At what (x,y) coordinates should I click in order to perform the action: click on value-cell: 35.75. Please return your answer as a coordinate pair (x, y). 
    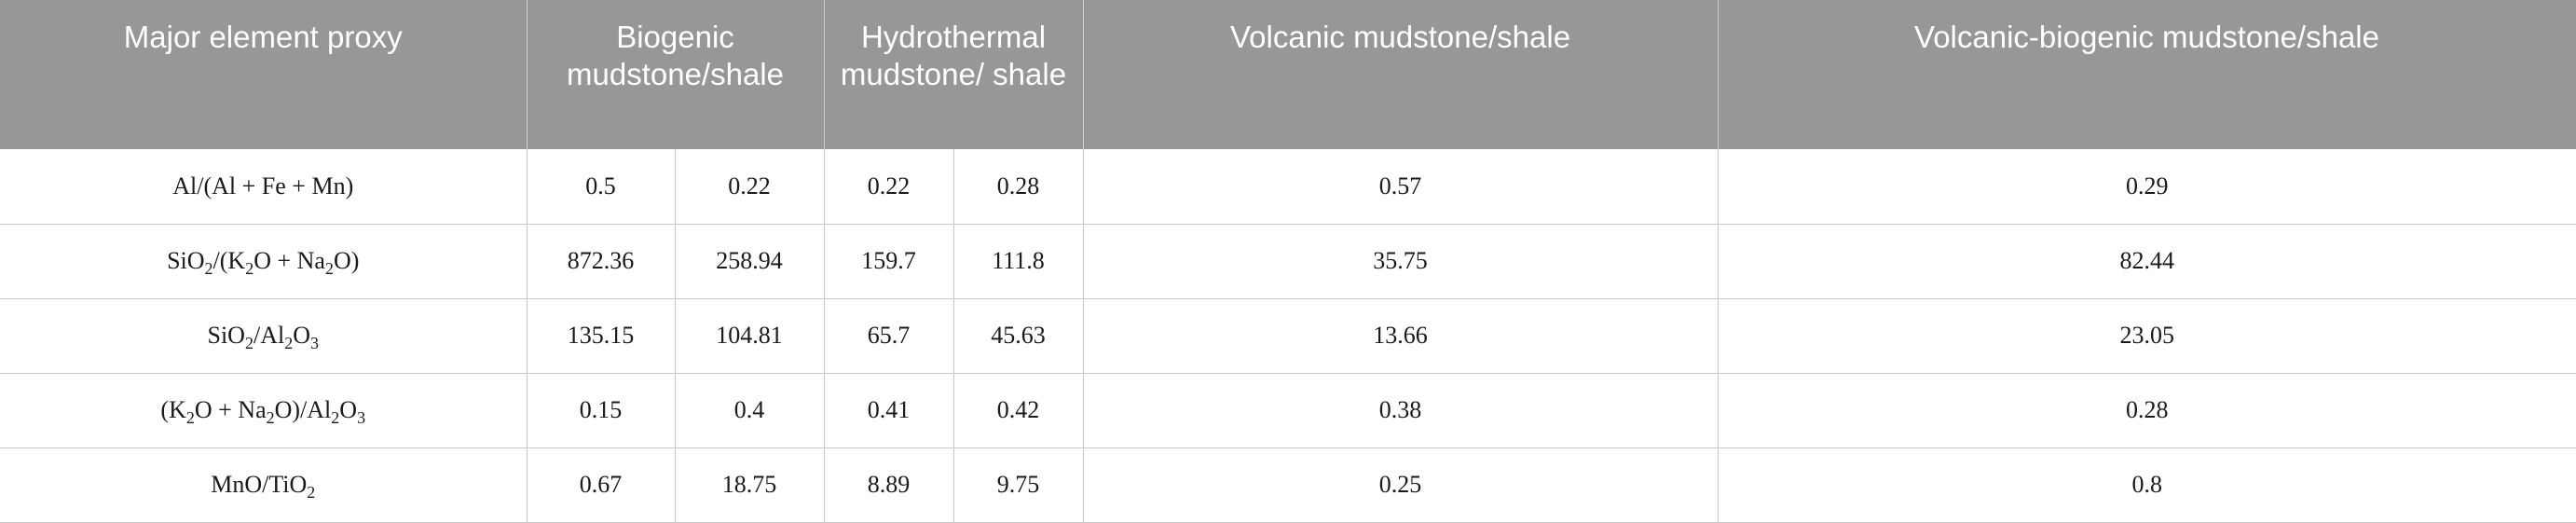
    Looking at the image, I should click on (1400, 261).